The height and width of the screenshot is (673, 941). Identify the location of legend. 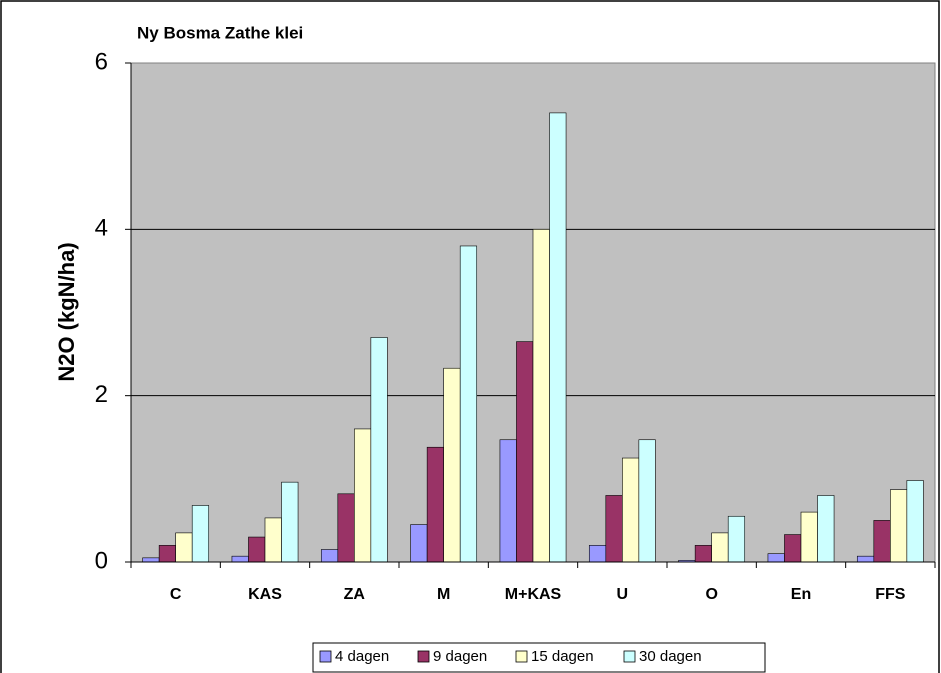
(539, 657).